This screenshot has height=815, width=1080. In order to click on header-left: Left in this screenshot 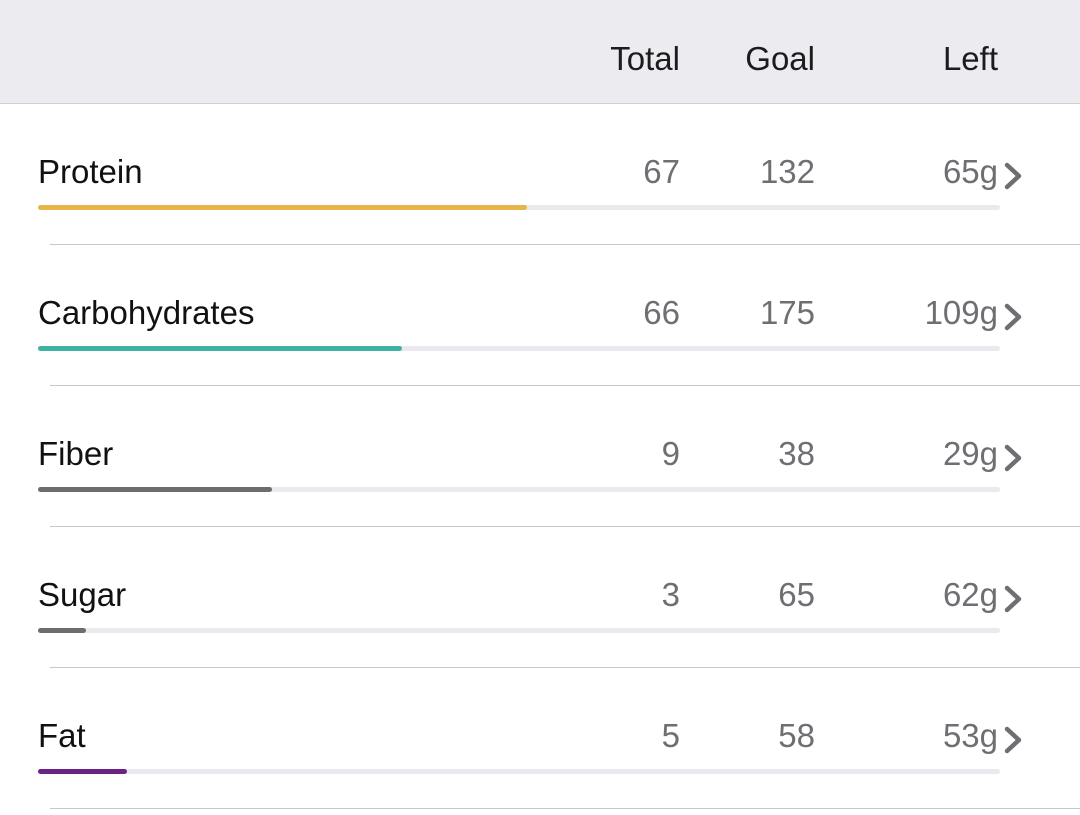, I will do `click(970, 58)`.